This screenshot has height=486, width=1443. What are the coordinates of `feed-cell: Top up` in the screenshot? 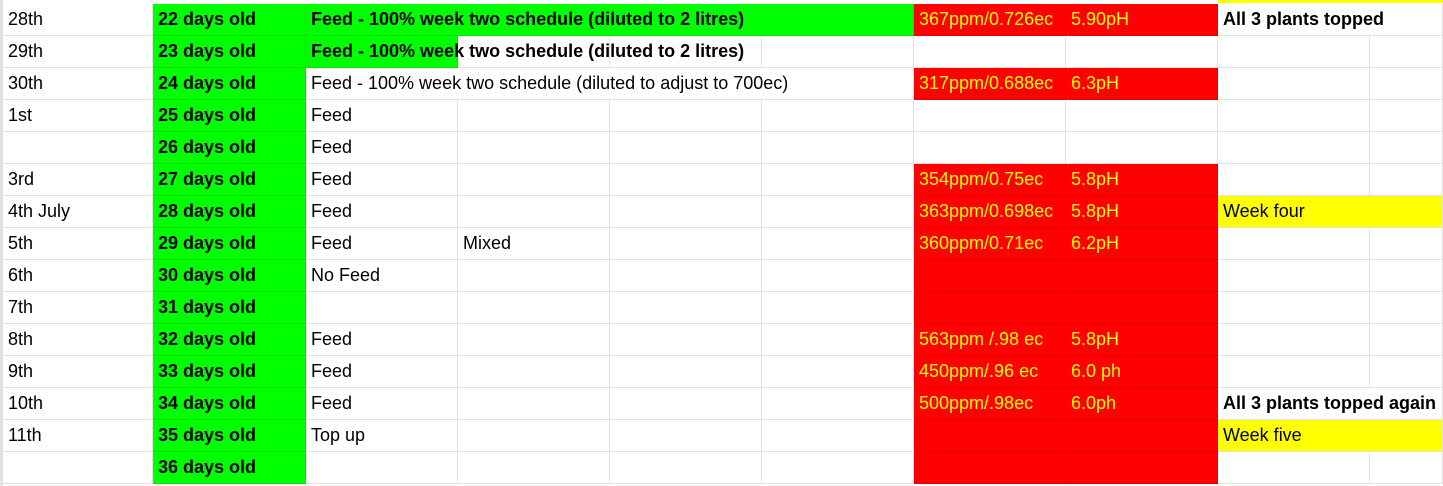 It's located at (382, 436).